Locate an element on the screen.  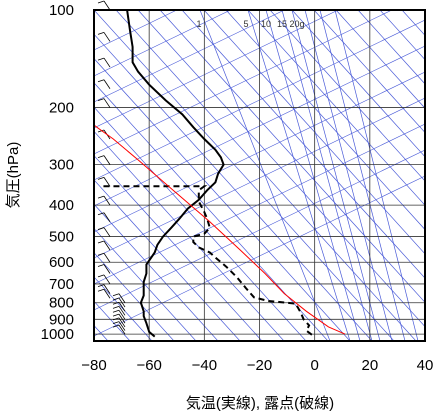
y-tick-label: 400 is located at coordinates (61, 205).